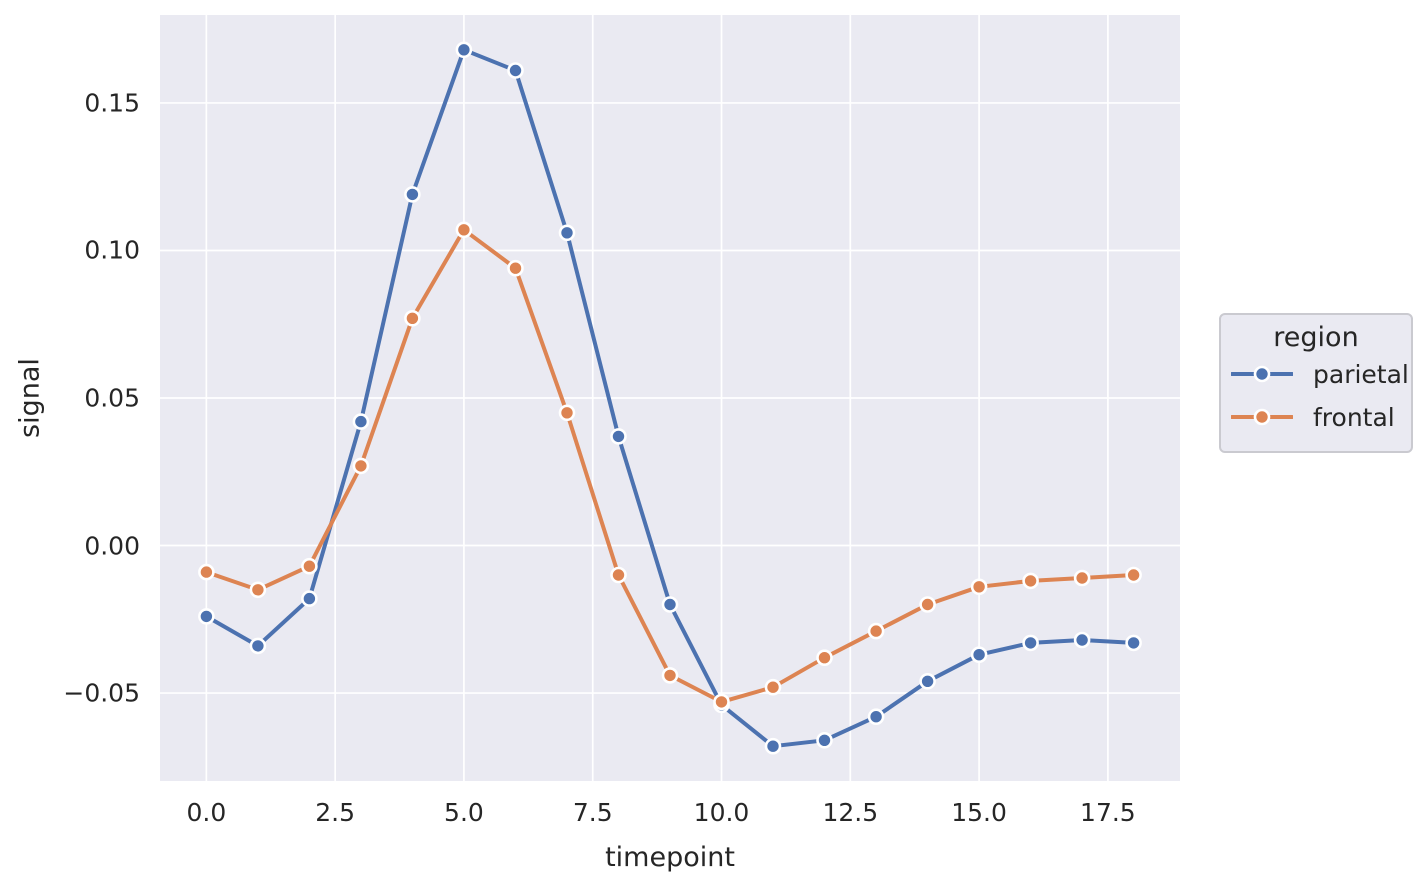 This screenshot has height=890, width=1424. I want to click on x-tick-label: 10.0, so click(721, 812).